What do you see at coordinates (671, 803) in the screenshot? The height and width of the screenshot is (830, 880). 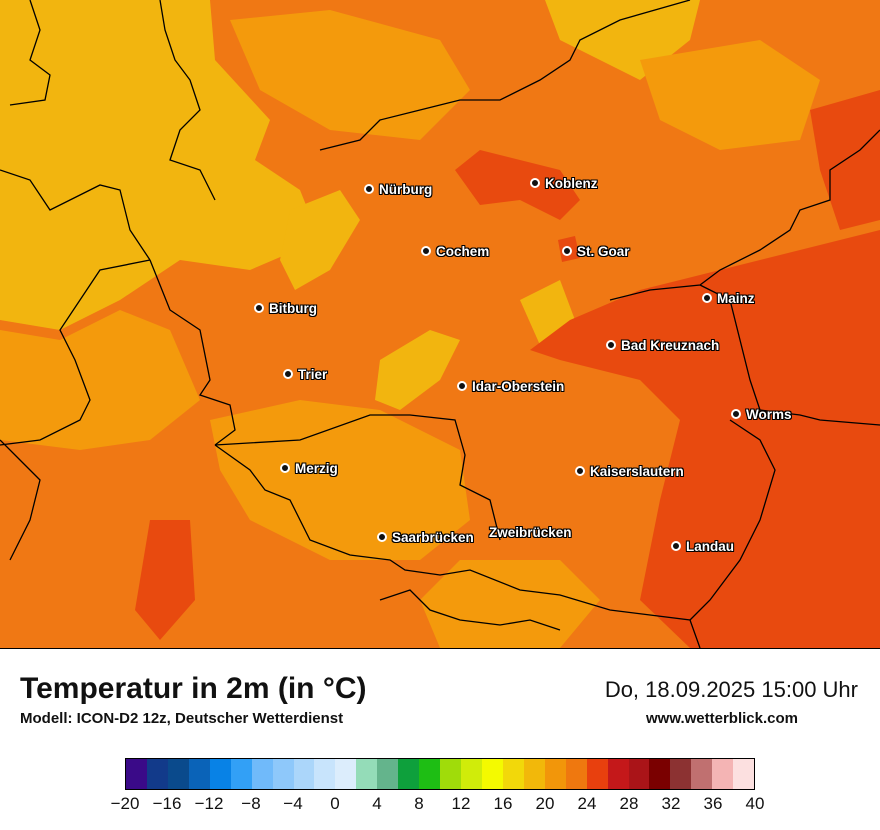 I see `color-scale-tick-label: 32` at bounding box center [671, 803].